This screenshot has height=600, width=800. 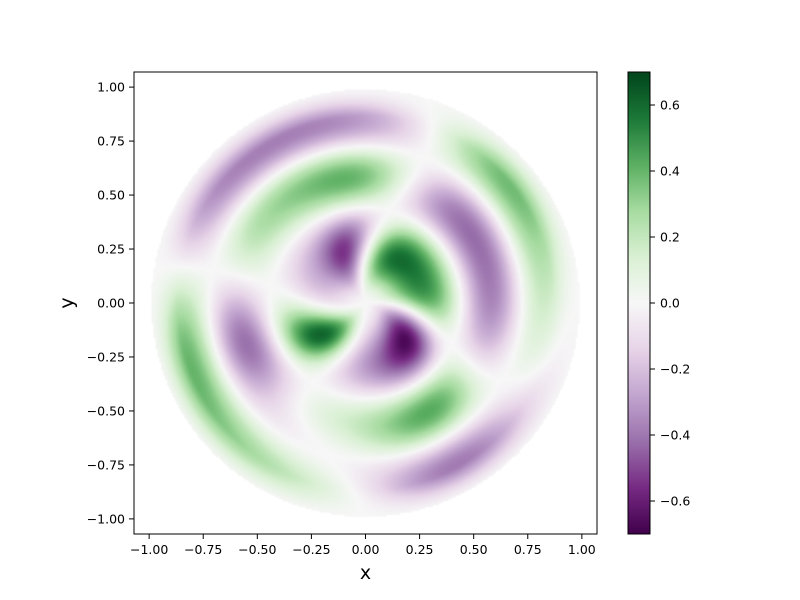 I want to click on x-tick-label: 0.00, so click(x=366, y=549).